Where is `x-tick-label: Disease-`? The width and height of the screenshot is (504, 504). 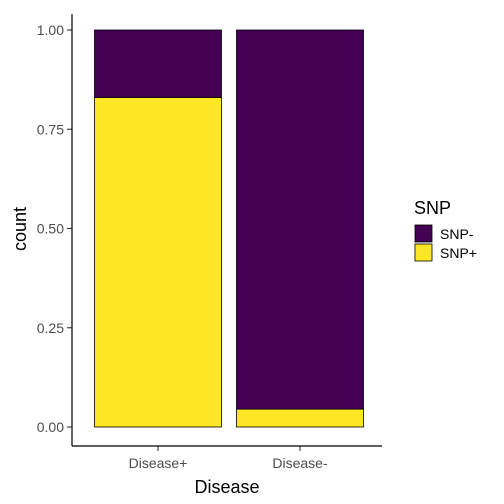 x-tick-label: Disease- is located at coordinates (300, 463).